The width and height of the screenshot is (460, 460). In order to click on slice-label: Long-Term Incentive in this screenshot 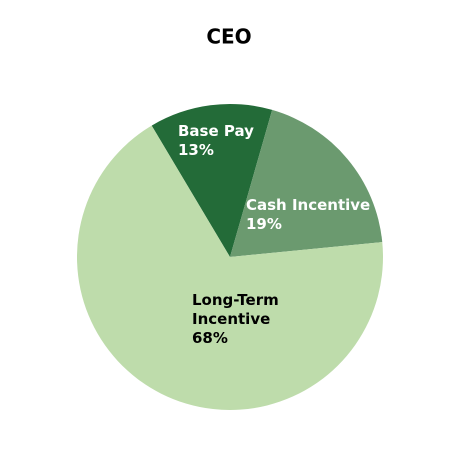, I will do `click(235, 309)`.